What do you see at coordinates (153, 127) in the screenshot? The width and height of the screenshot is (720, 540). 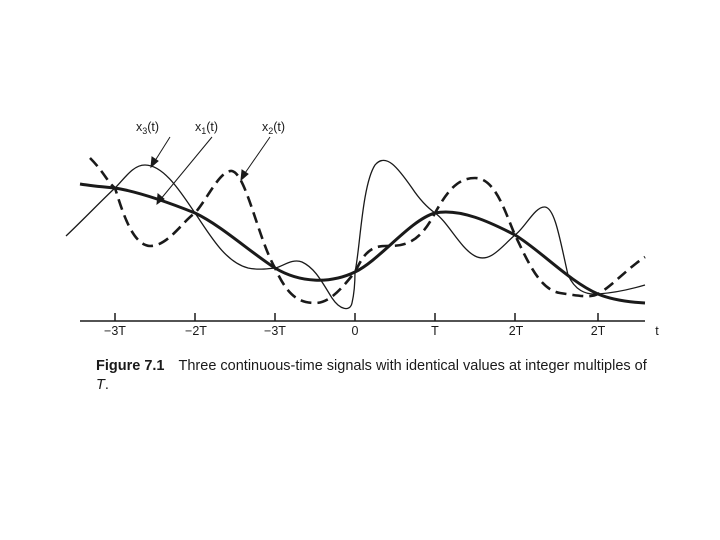 I see `label-x3-arg: (t)` at bounding box center [153, 127].